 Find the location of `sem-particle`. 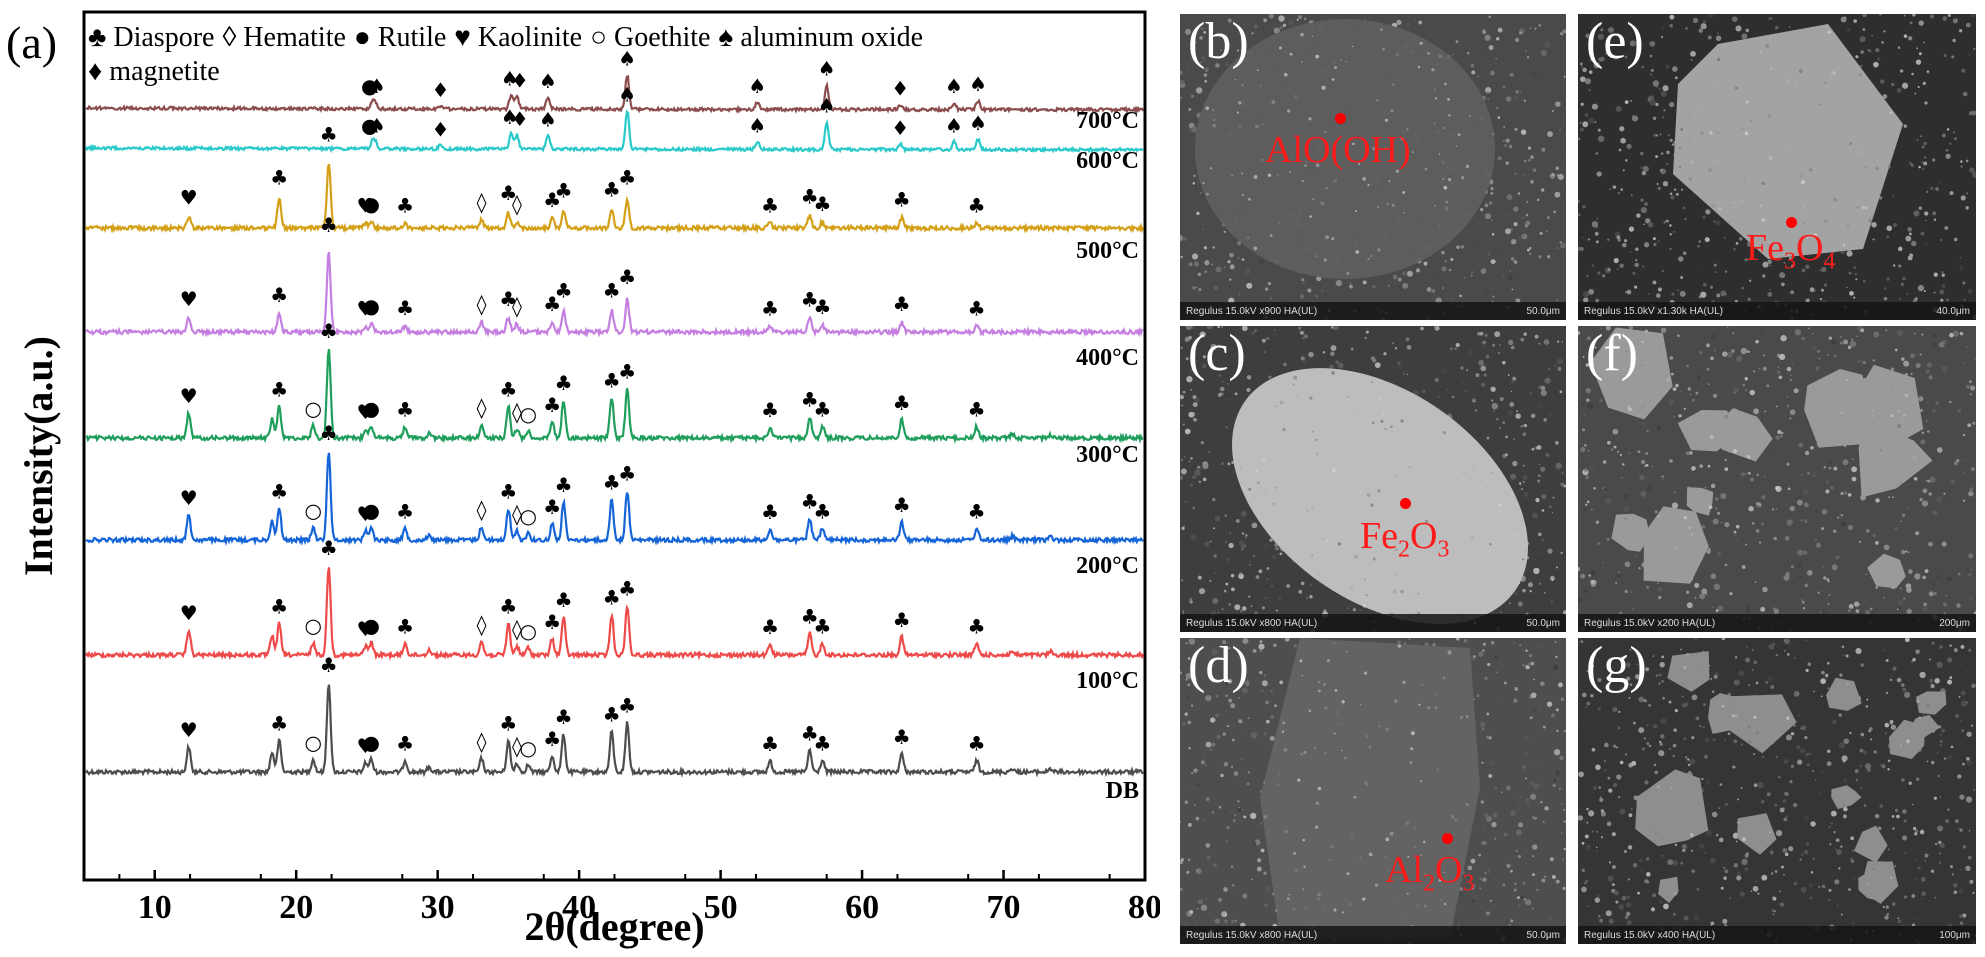

sem-particle is located at coordinates (1762, 724).